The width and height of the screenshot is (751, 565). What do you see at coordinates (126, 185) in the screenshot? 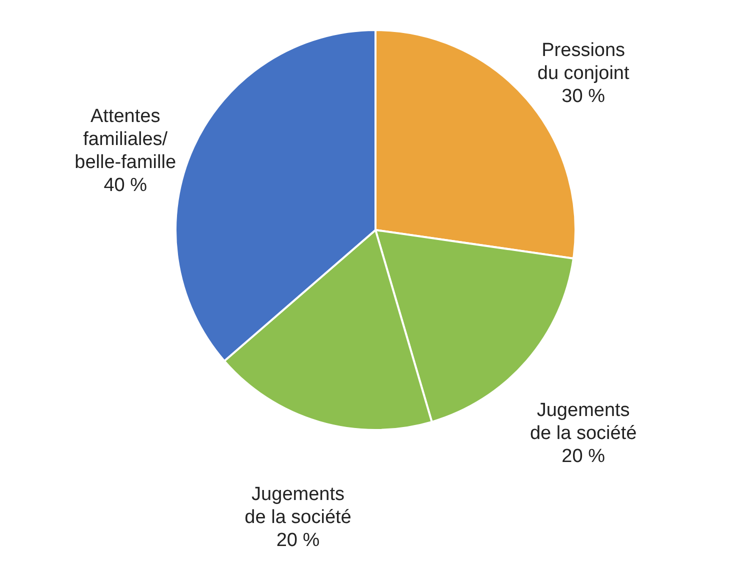
I see `data-label: 40 %` at bounding box center [126, 185].